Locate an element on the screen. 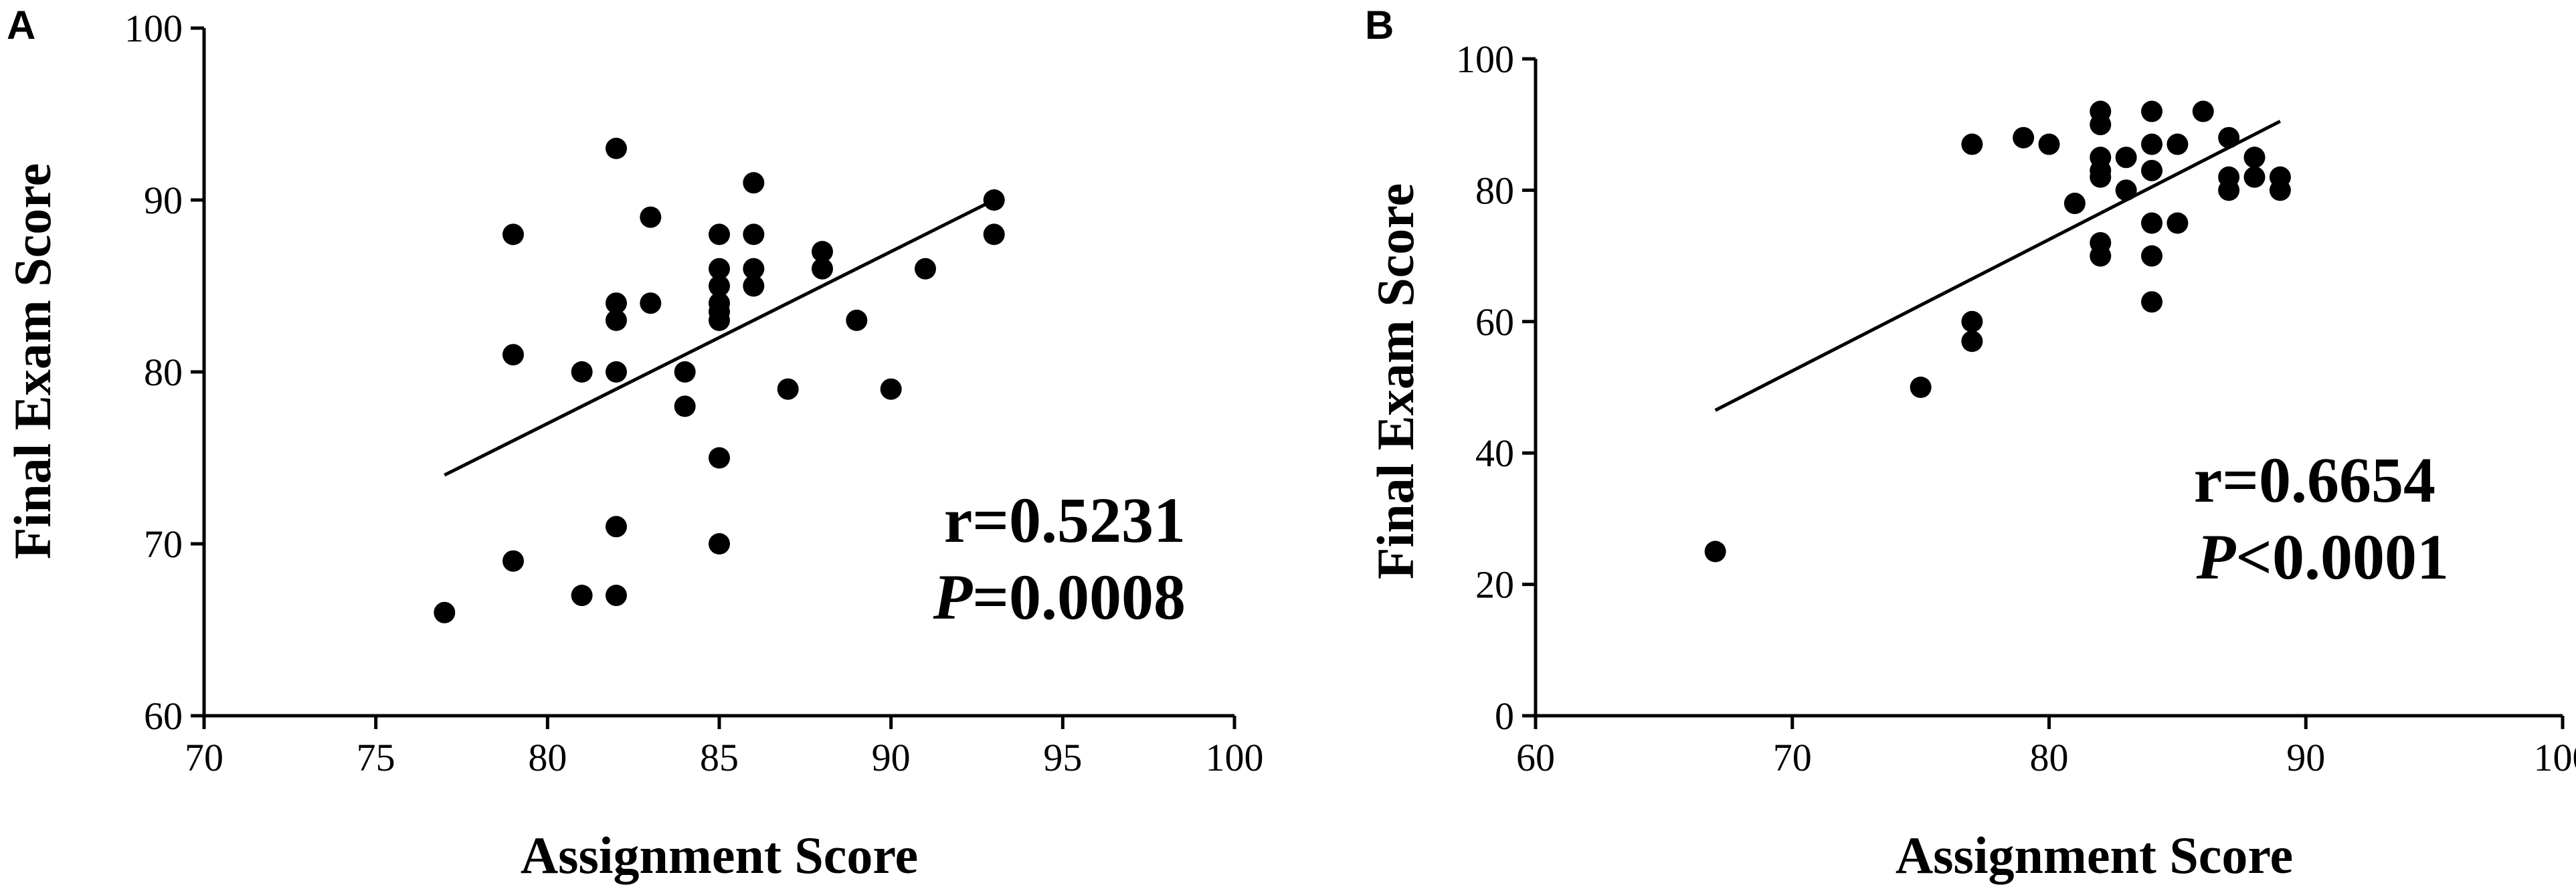  panel-b-x-axis-title: Assignment Score is located at coordinates (2094, 855).